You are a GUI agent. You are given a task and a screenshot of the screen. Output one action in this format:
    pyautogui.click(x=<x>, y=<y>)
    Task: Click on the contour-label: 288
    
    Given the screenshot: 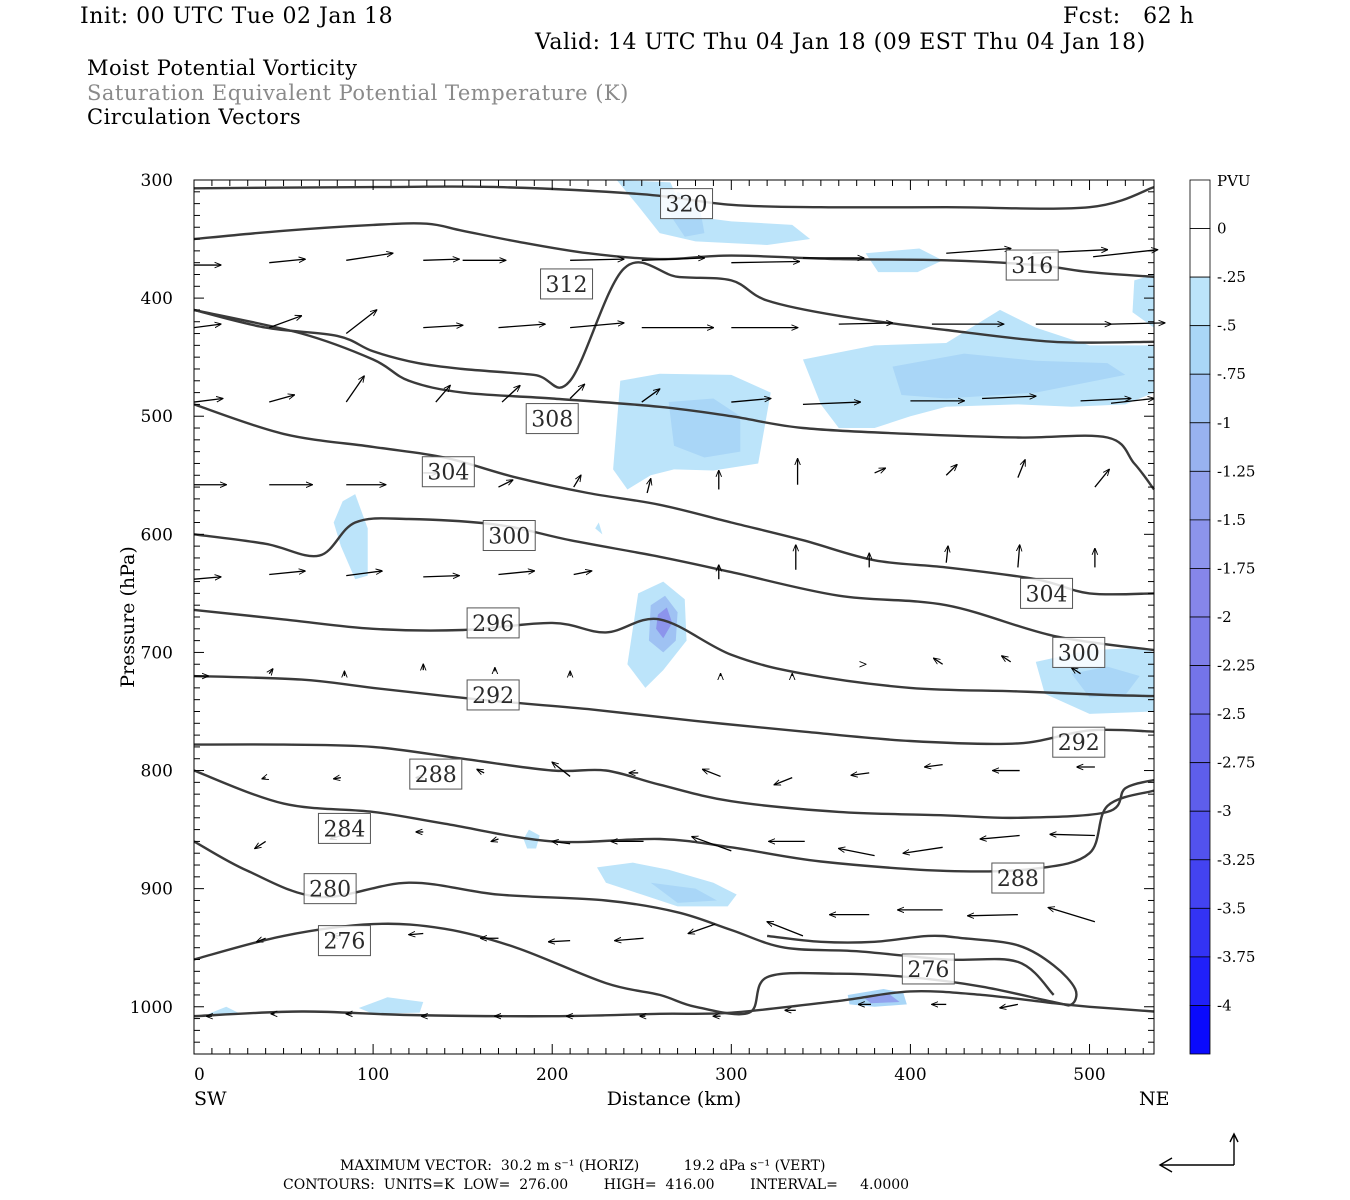 What is the action you would take?
    pyautogui.click(x=1018, y=879)
    